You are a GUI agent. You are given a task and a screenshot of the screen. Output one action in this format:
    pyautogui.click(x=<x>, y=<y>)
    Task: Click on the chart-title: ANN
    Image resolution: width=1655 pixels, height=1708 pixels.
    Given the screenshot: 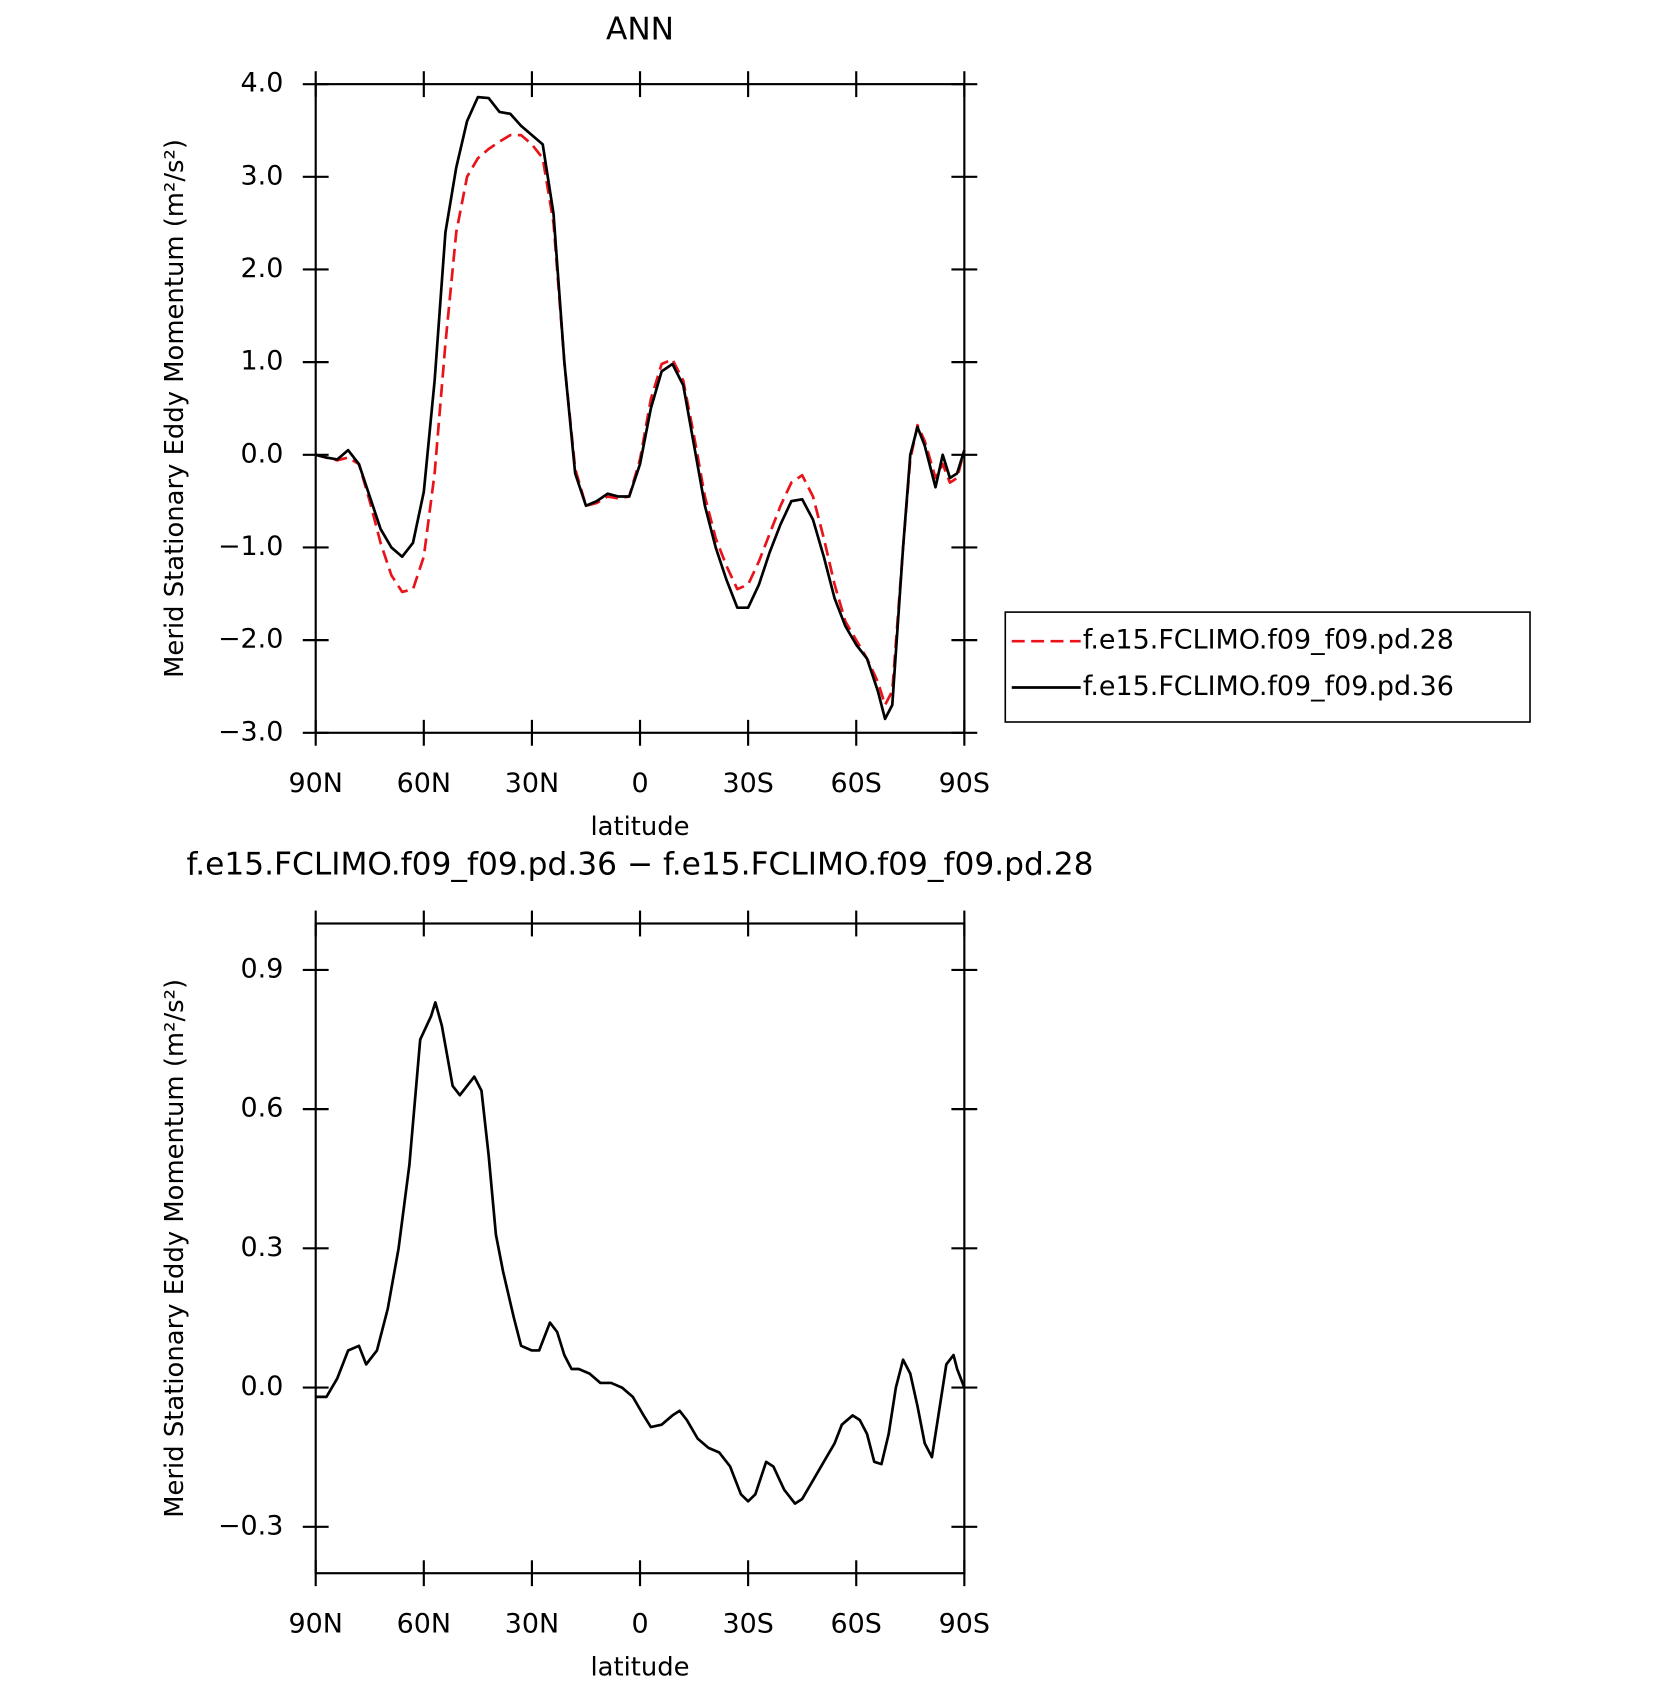 What is the action you would take?
    pyautogui.click(x=640, y=29)
    